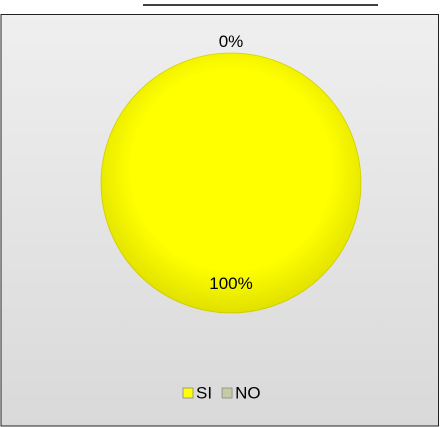  I want to click on data-labels: 100% 0%, so click(230, 162).